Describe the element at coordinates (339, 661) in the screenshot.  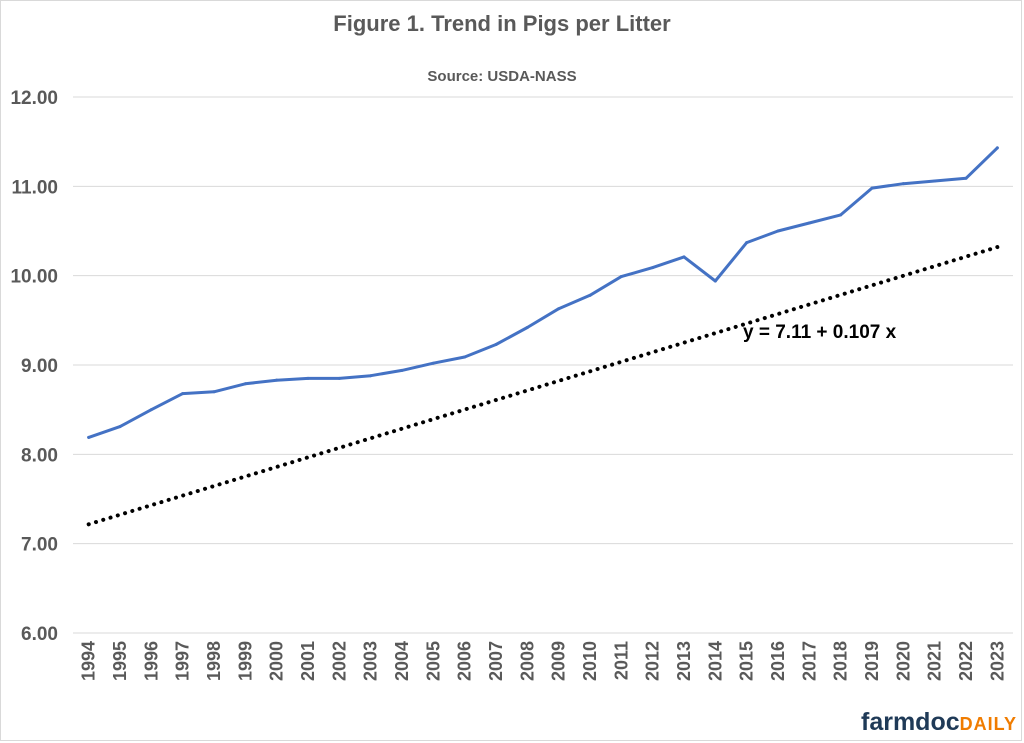
I see `x-tick-label: 2002` at that location.